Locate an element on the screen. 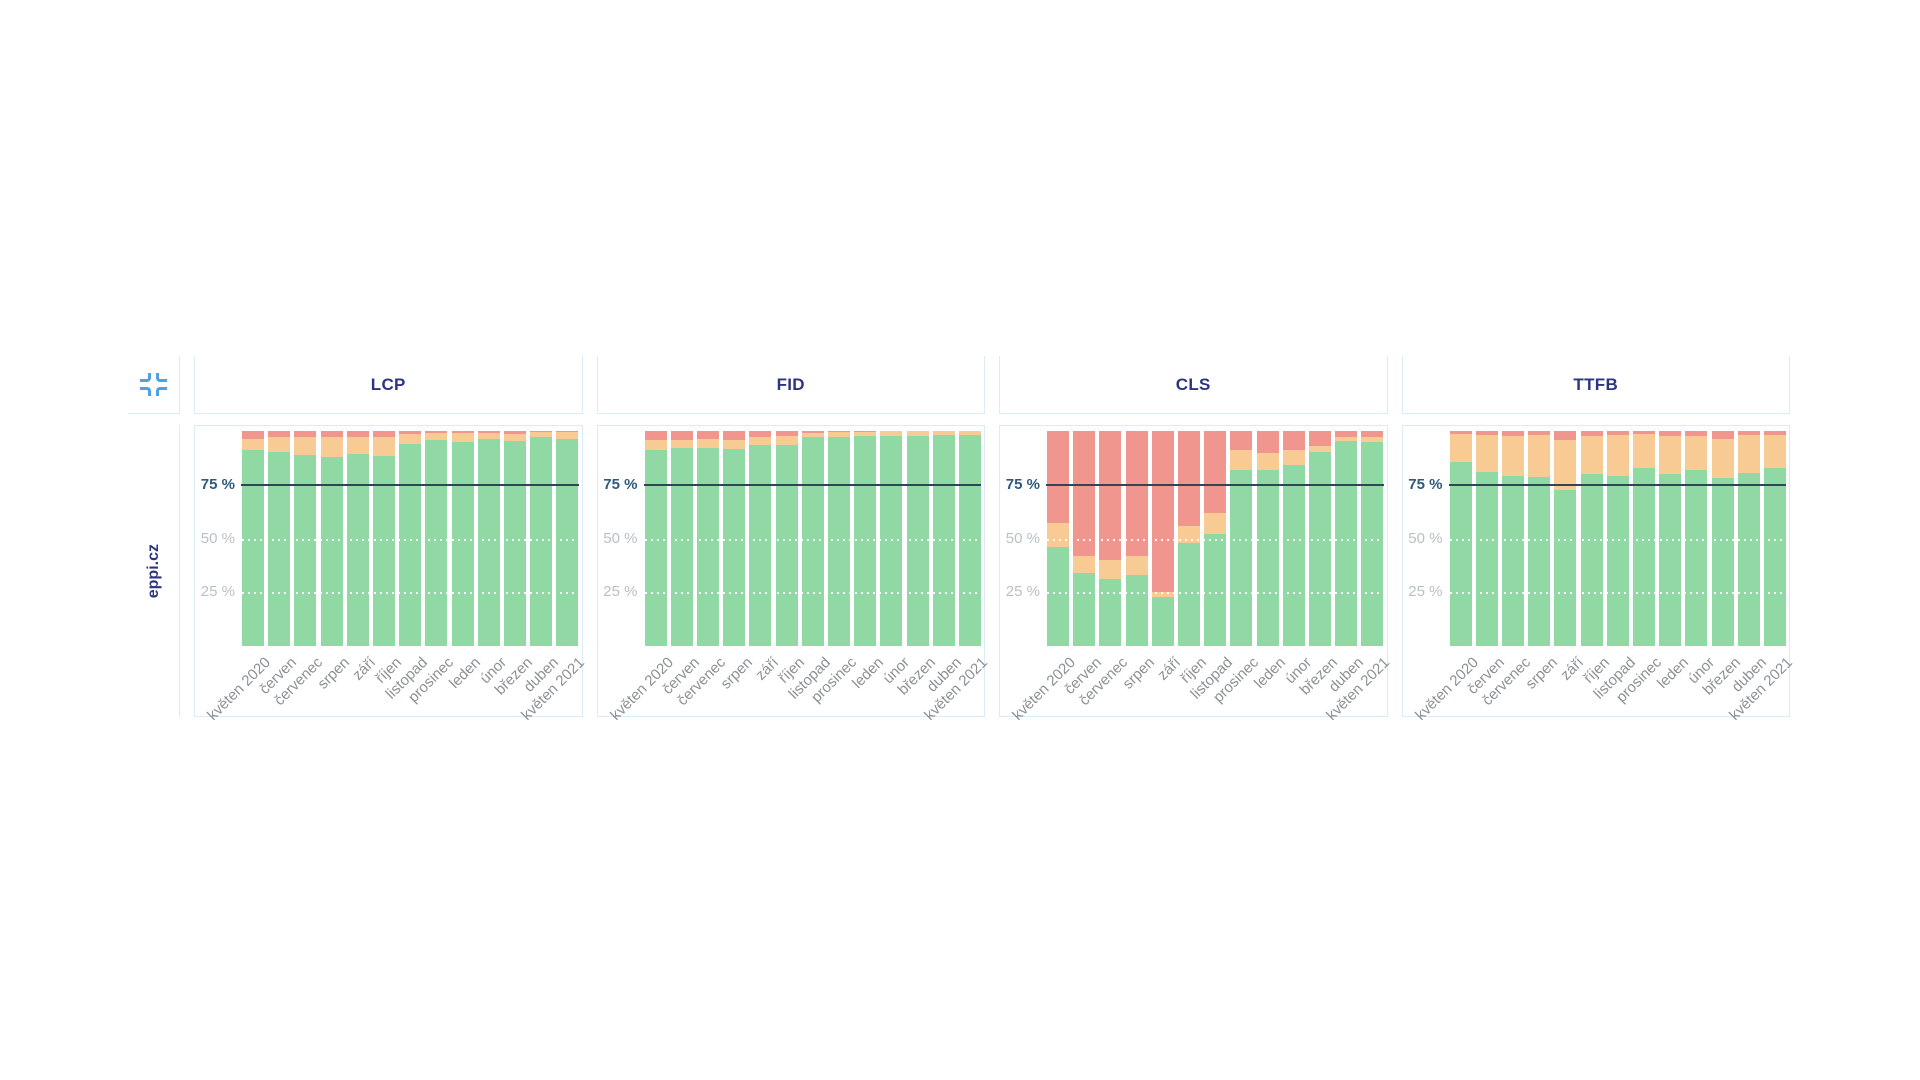 The width and height of the screenshot is (1920, 1080). bar-listopad is located at coordinates (410, 538).